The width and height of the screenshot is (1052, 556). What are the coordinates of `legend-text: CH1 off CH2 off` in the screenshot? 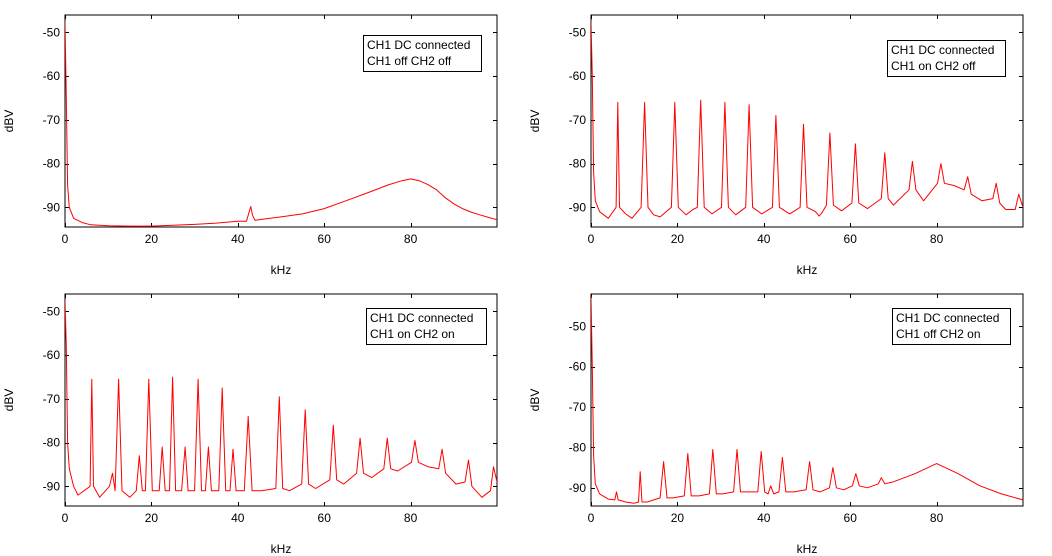 It's located at (409, 61).